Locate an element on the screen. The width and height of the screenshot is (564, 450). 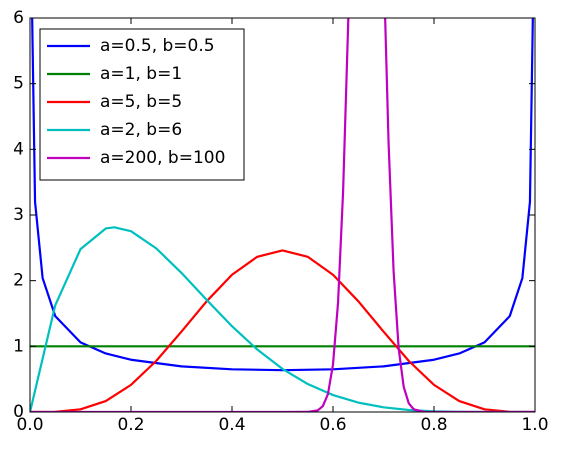
y-tick-label: 4 is located at coordinates (18, 149).